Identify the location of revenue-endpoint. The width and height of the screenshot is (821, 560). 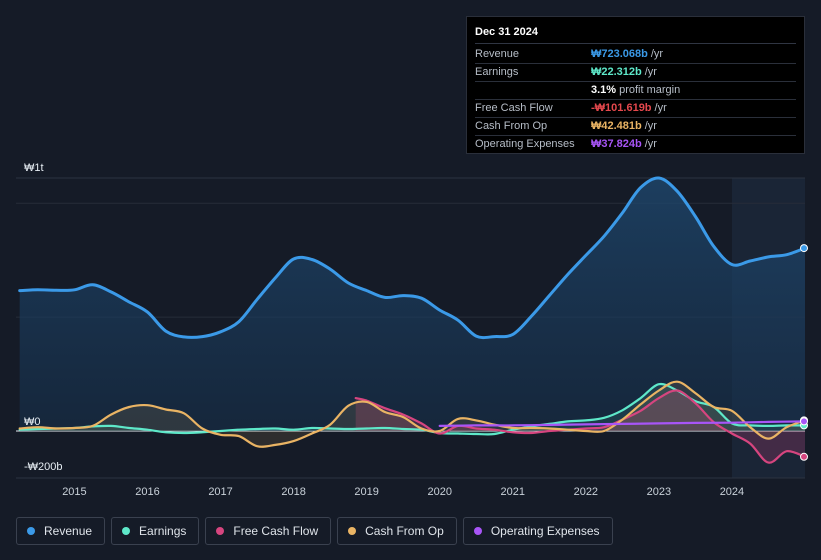
(804, 248).